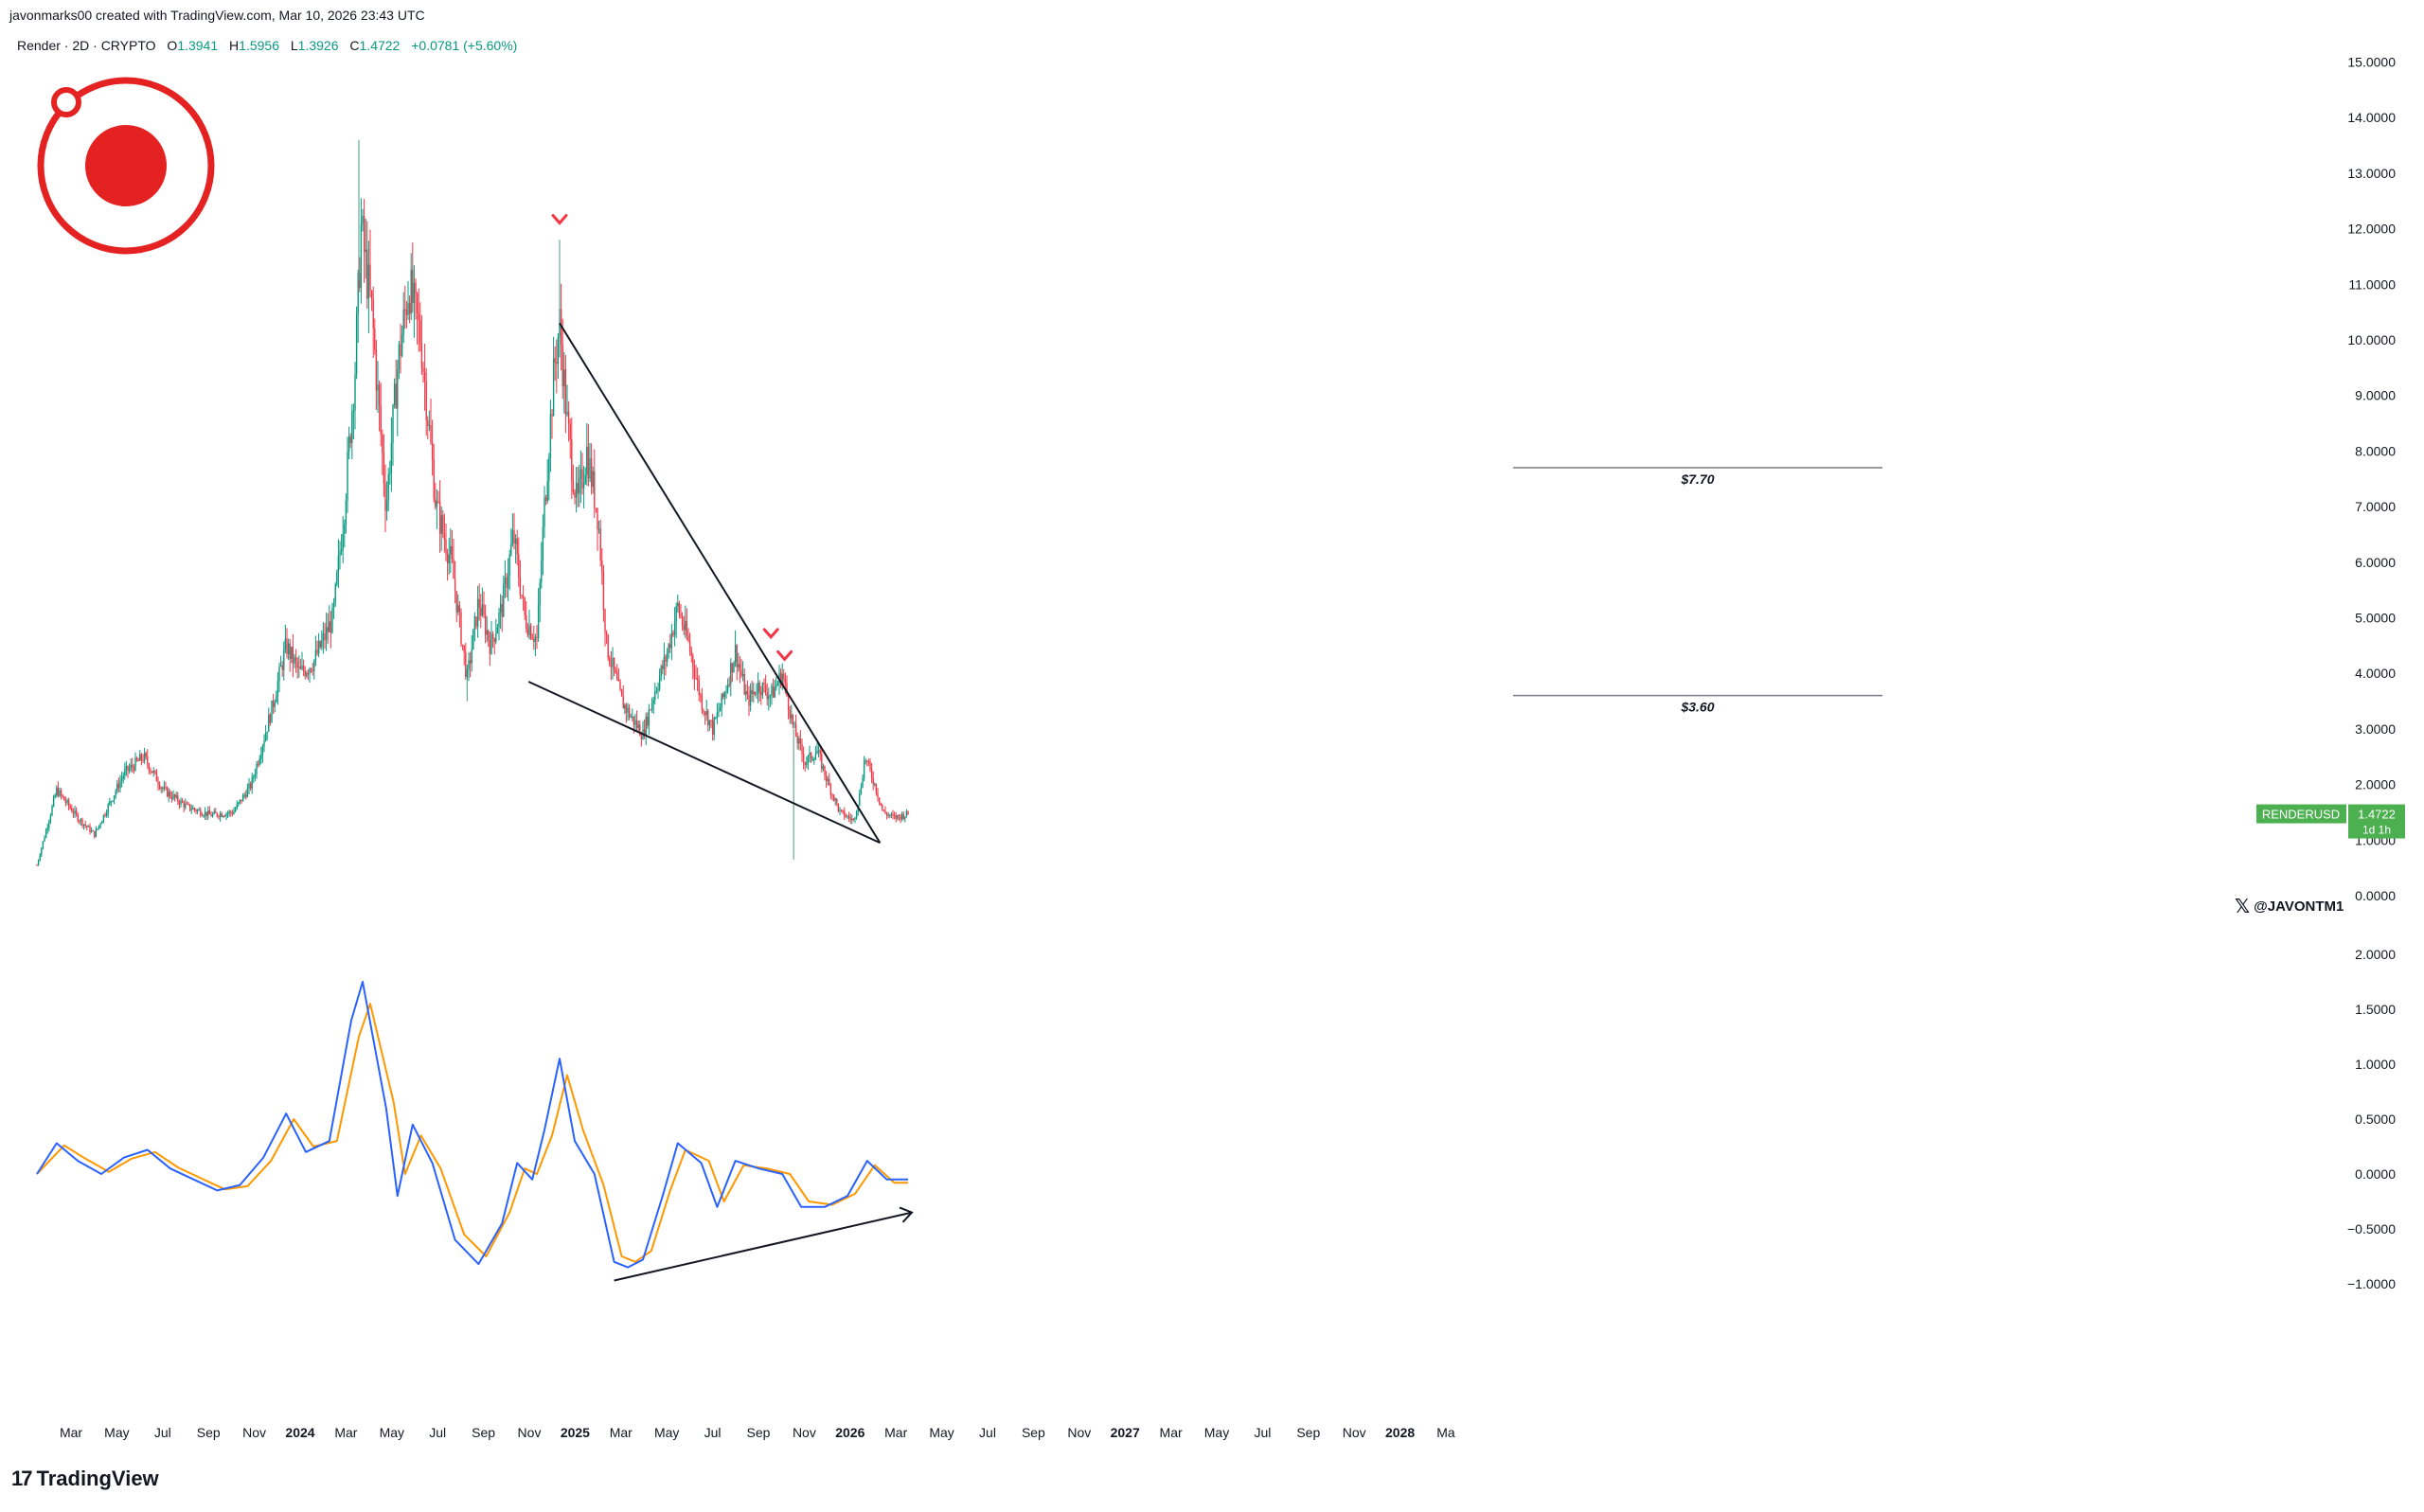  Describe the element at coordinates (987, 1432) in the screenshot. I see `time-tick-label: Jul` at that location.